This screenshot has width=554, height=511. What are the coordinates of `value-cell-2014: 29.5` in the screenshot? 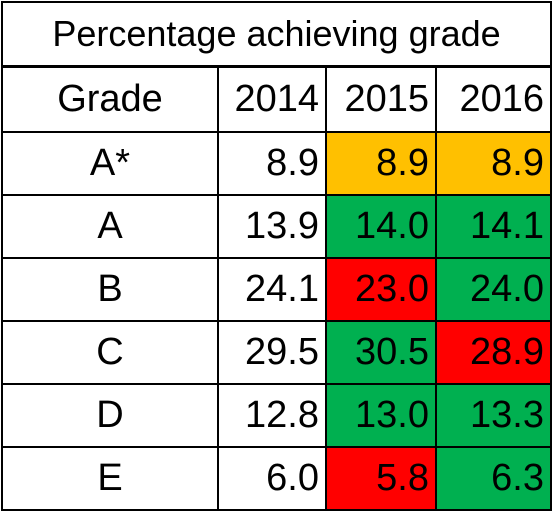 It's located at (272, 352).